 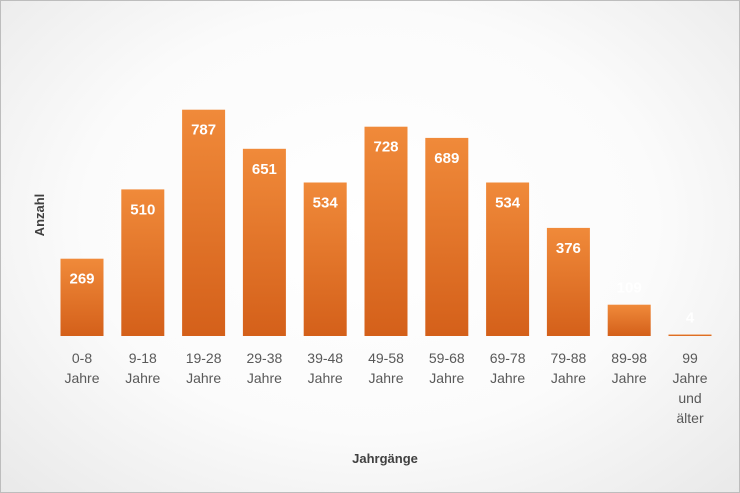 I want to click on x-tick-label-line: 19-28, so click(x=204, y=358).